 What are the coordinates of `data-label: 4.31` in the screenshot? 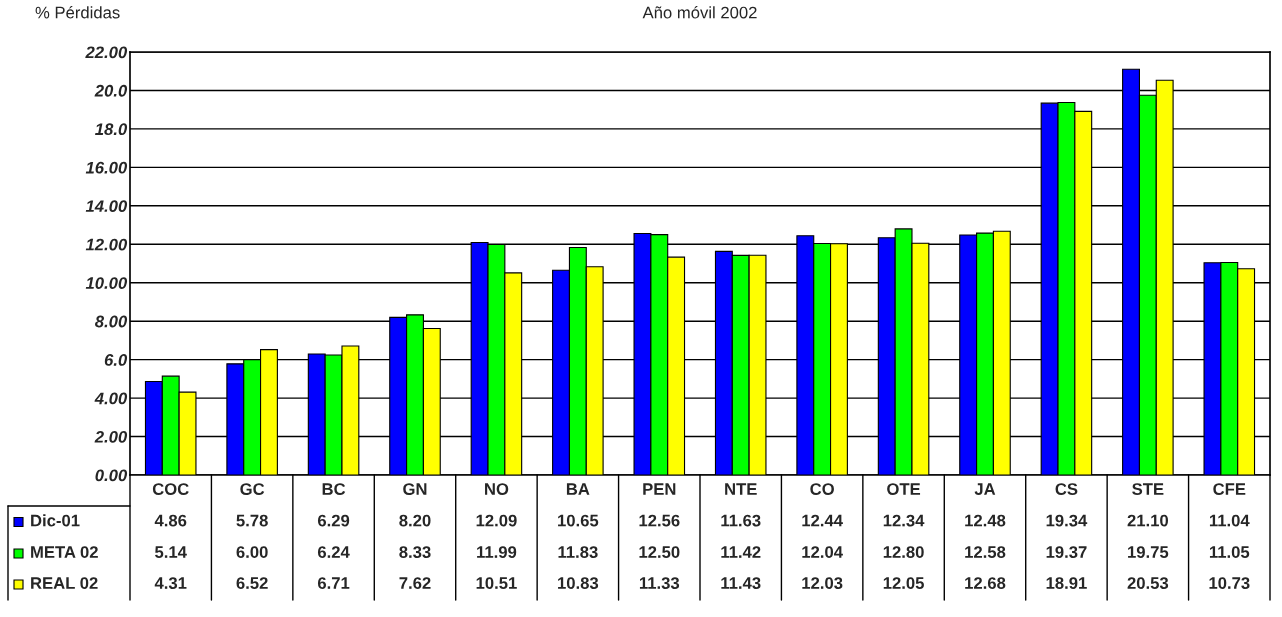 It's located at (170, 583).